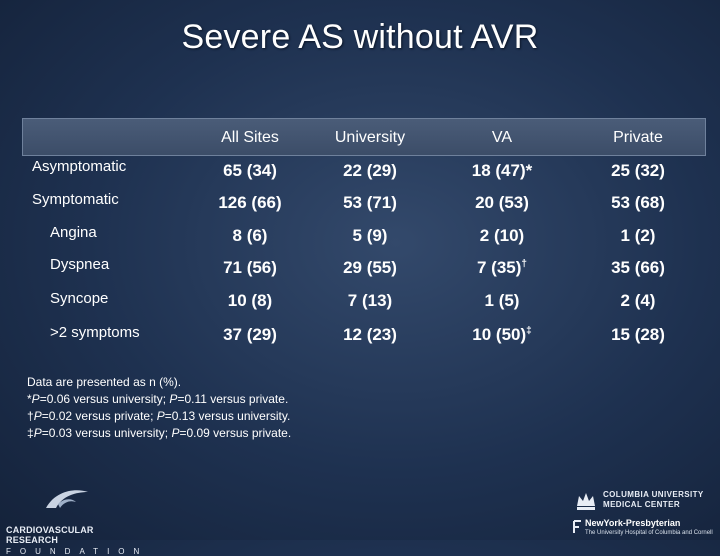 This screenshot has height=556, width=720. What do you see at coordinates (638, 300) in the screenshot?
I see `table-cell: 2 (4)` at bounding box center [638, 300].